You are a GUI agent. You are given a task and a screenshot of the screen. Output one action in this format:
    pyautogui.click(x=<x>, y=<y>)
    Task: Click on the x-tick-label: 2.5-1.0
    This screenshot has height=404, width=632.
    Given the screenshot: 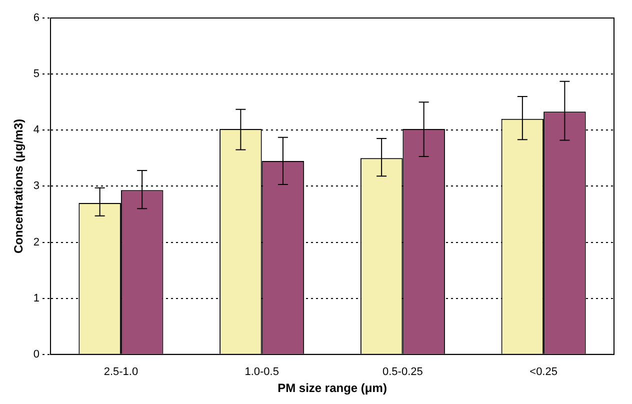 What is the action you would take?
    pyautogui.click(x=121, y=372)
    